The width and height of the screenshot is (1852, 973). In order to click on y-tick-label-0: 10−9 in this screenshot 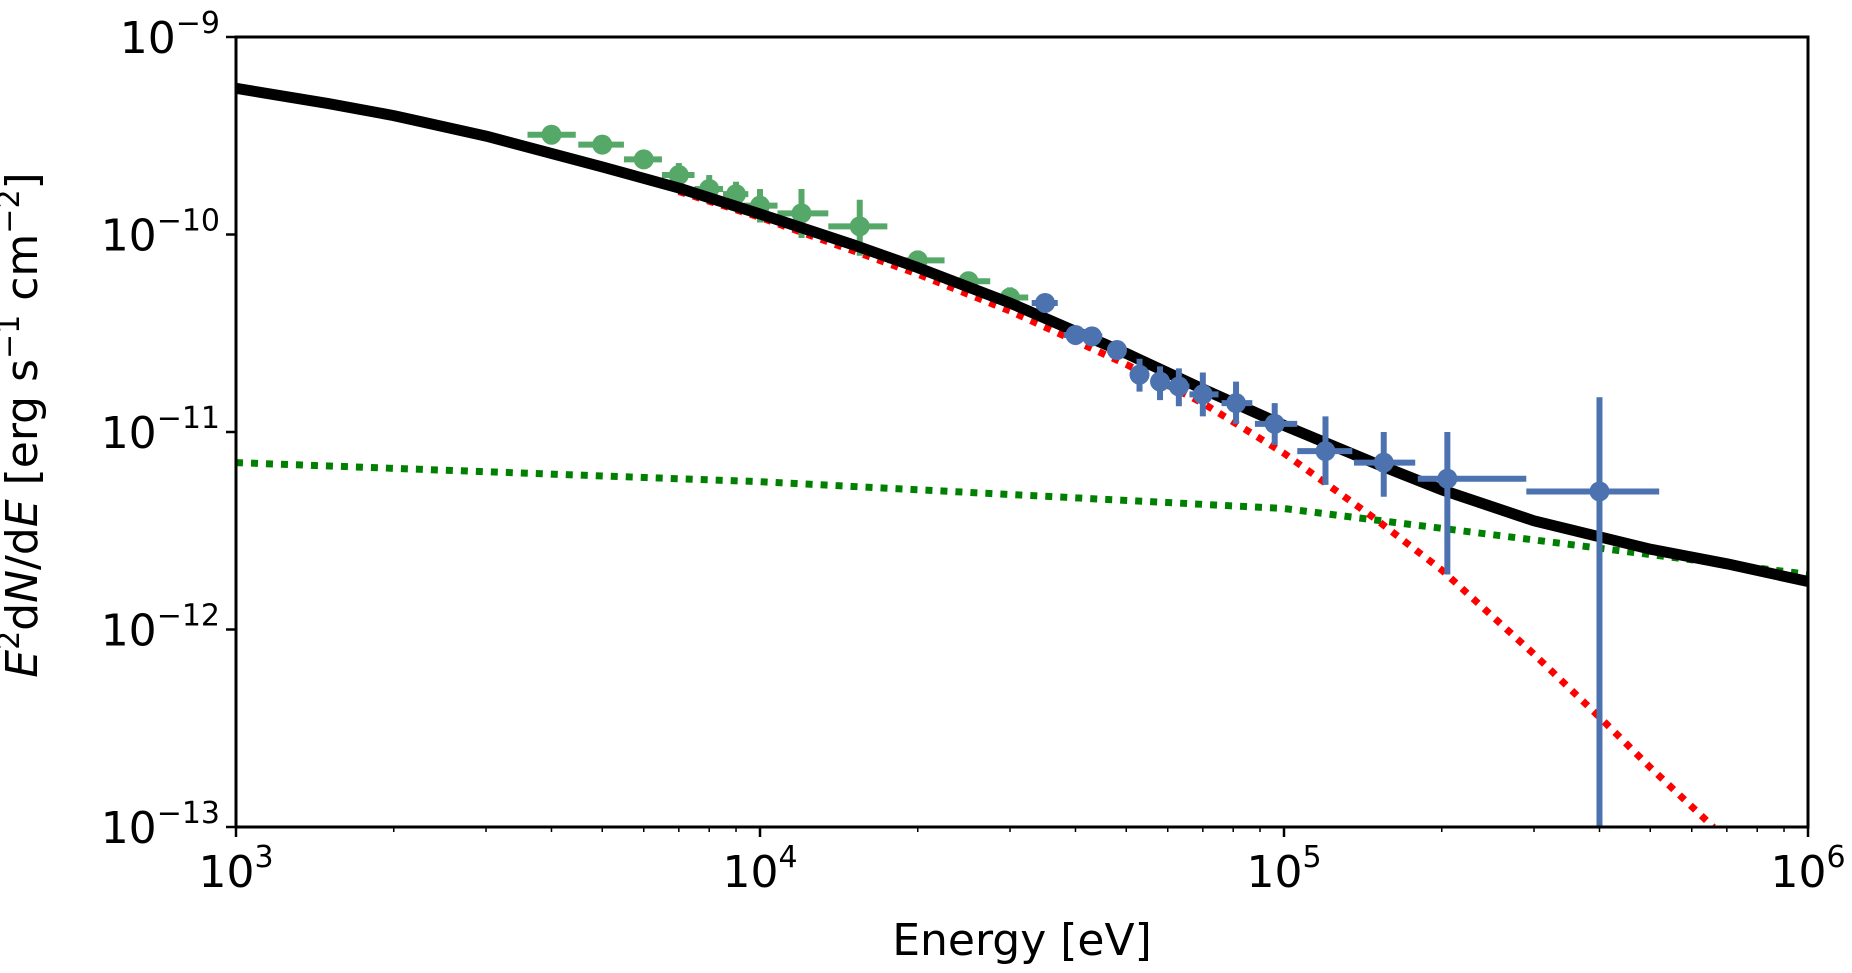, I will do `click(170, 35)`.